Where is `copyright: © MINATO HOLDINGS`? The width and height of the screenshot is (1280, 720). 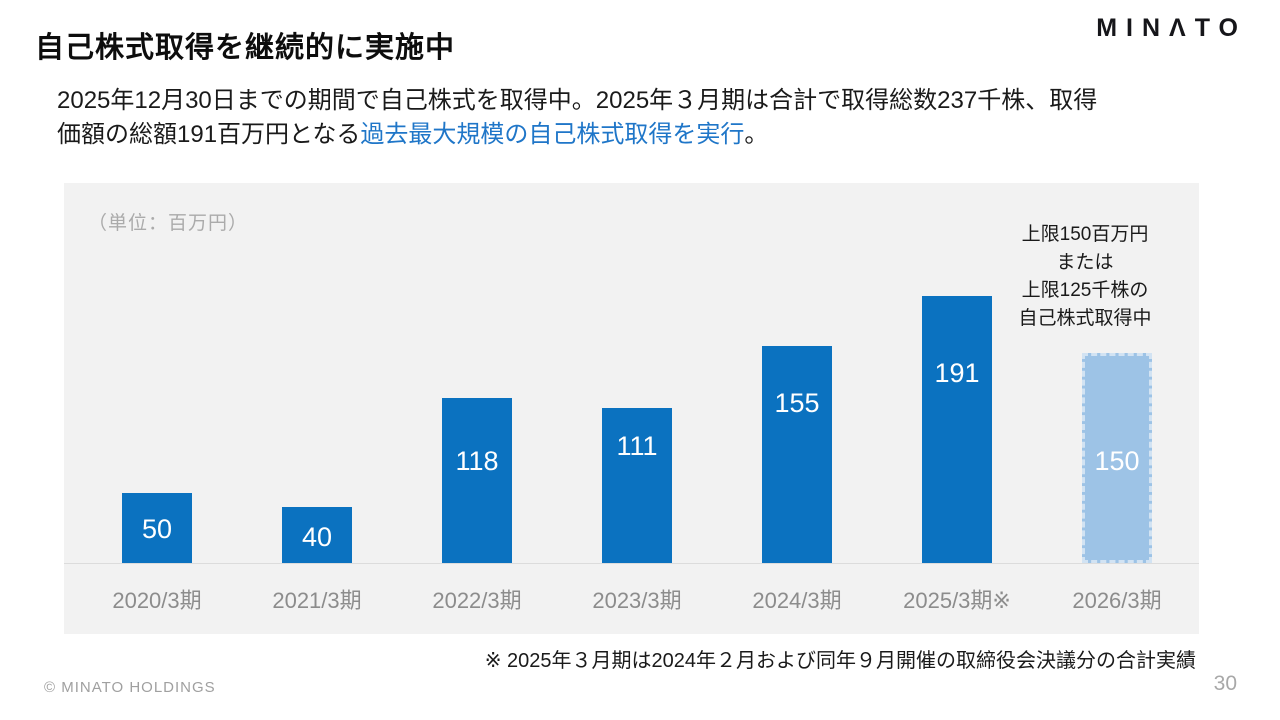
copyright: © MINATO HOLDINGS is located at coordinates (130, 687).